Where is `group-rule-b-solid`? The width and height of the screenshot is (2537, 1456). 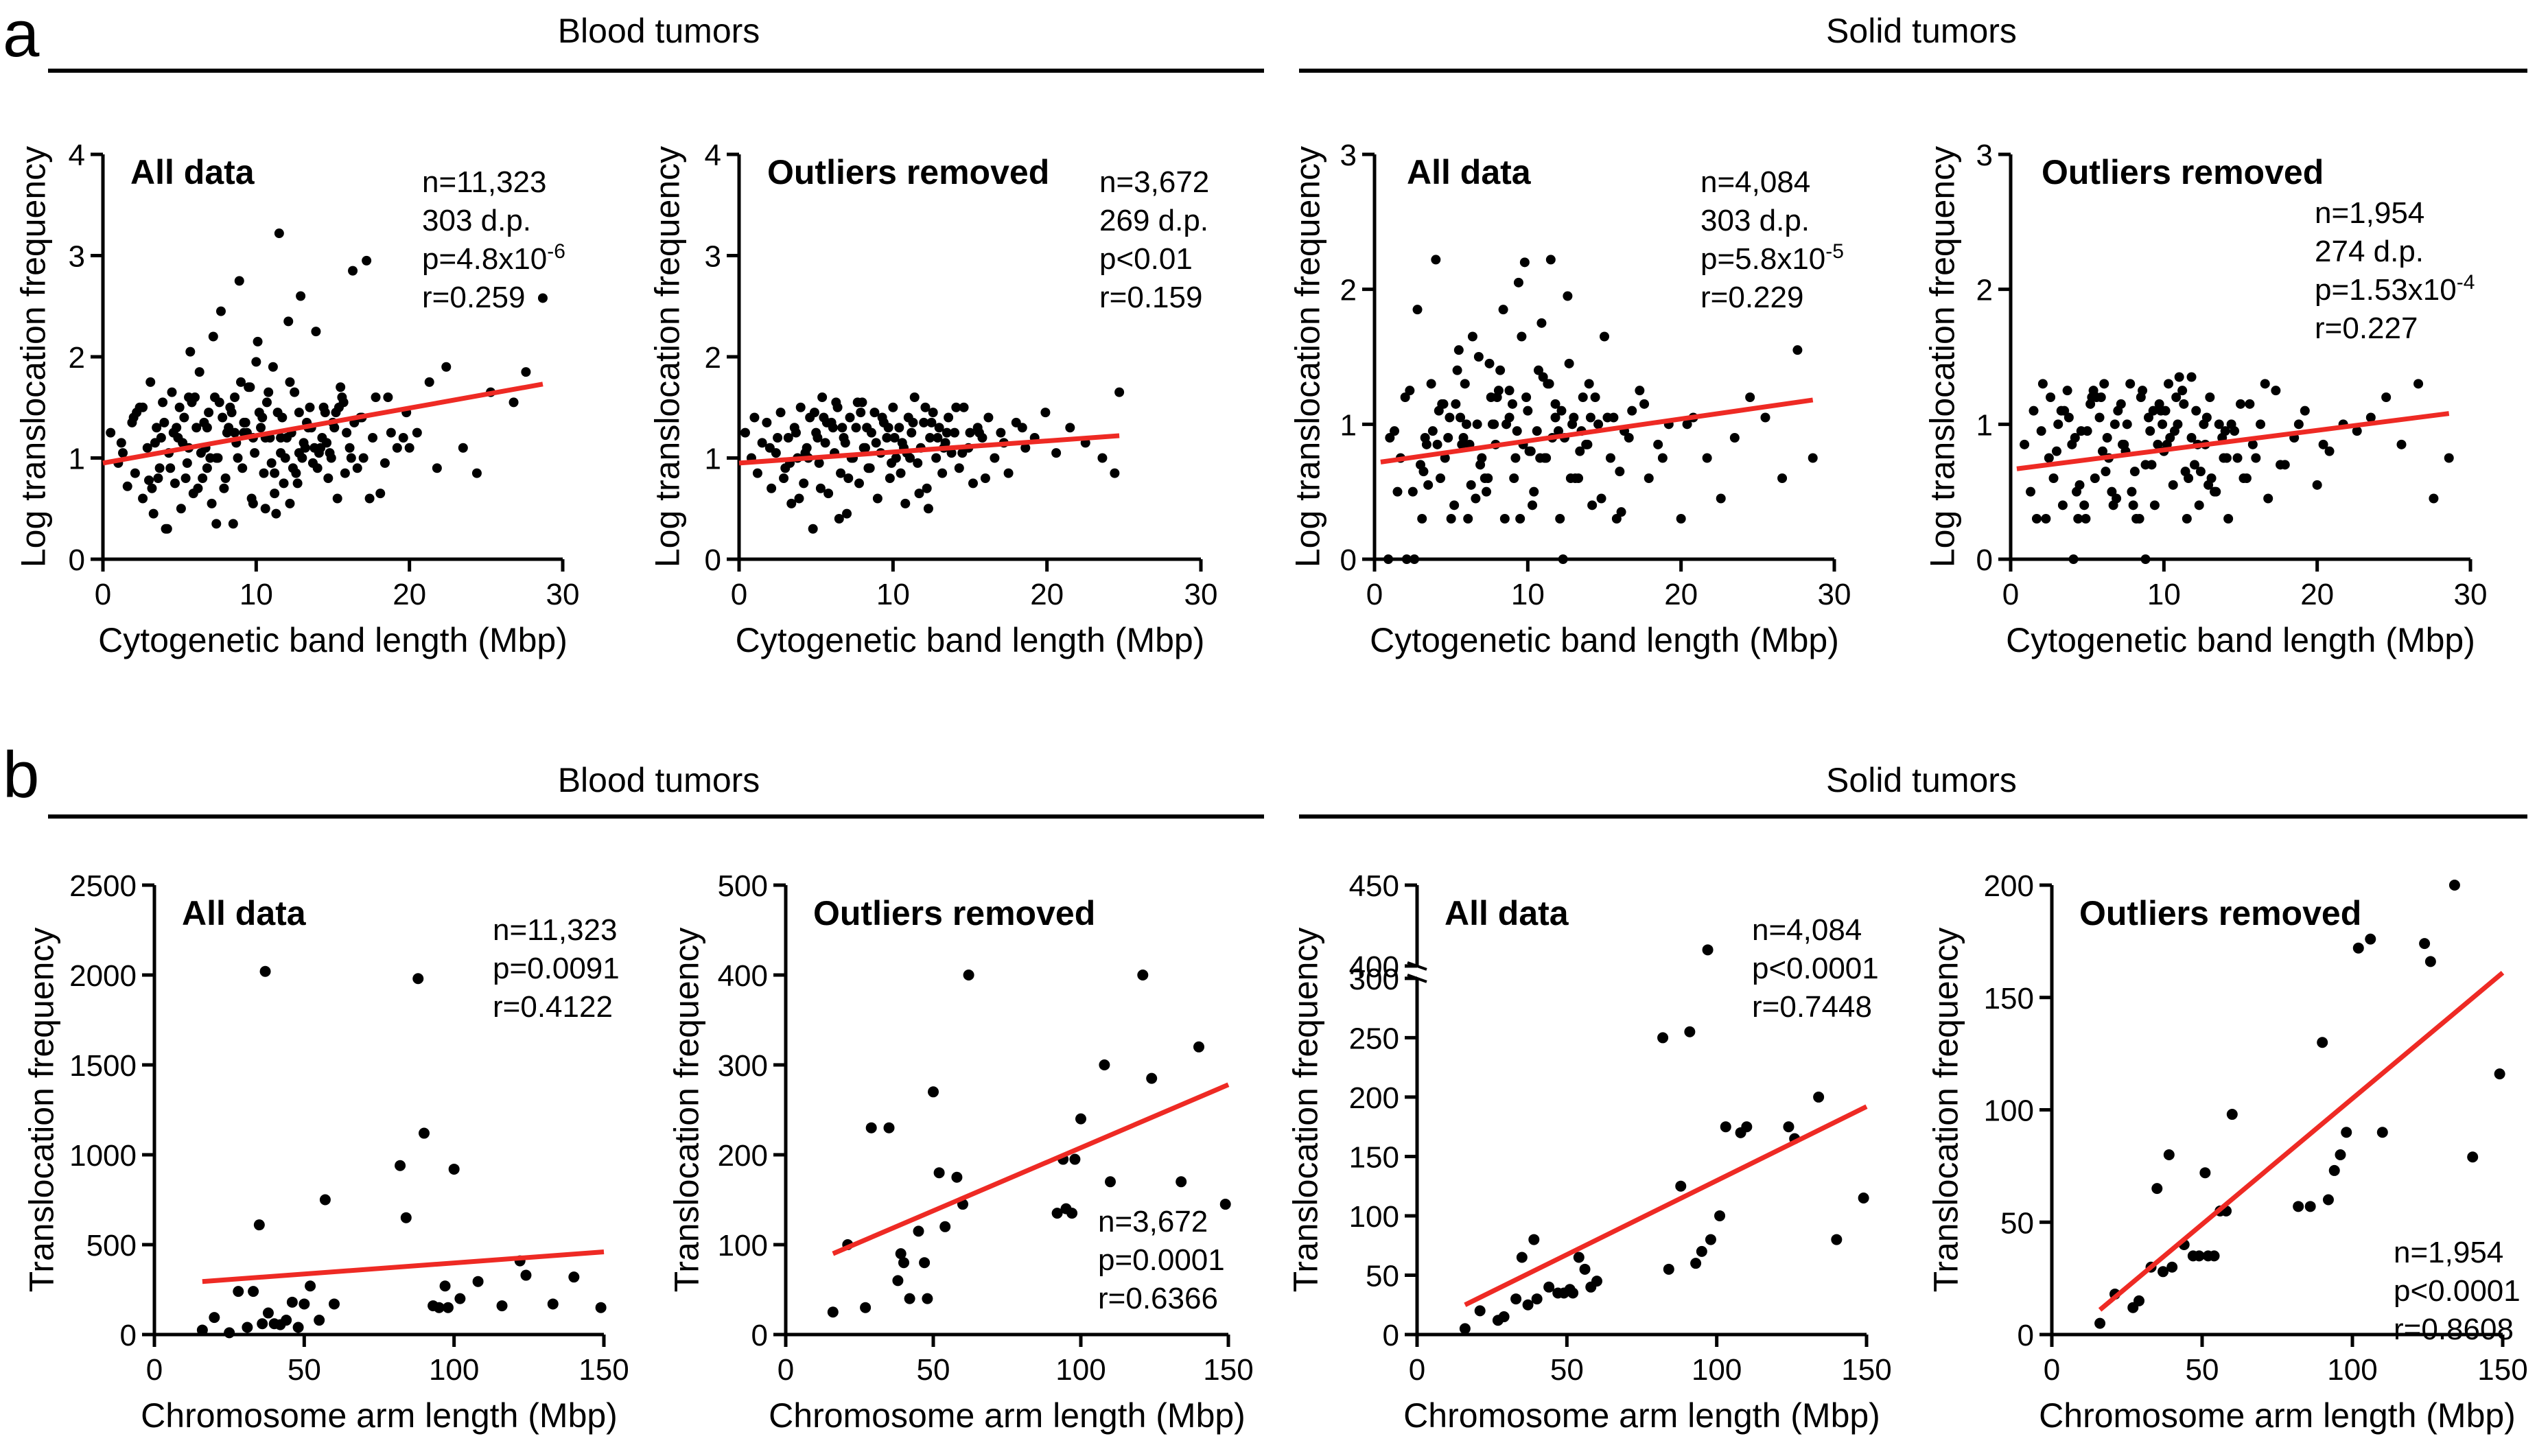
group-rule-b-solid is located at coordinates (1913, 816).